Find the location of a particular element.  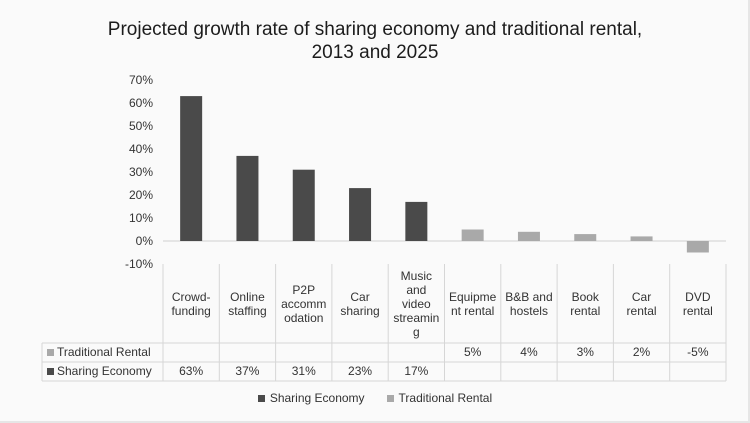

legend-label-sharing-economy: Sharing Economy is located at coordinates (317, 398).